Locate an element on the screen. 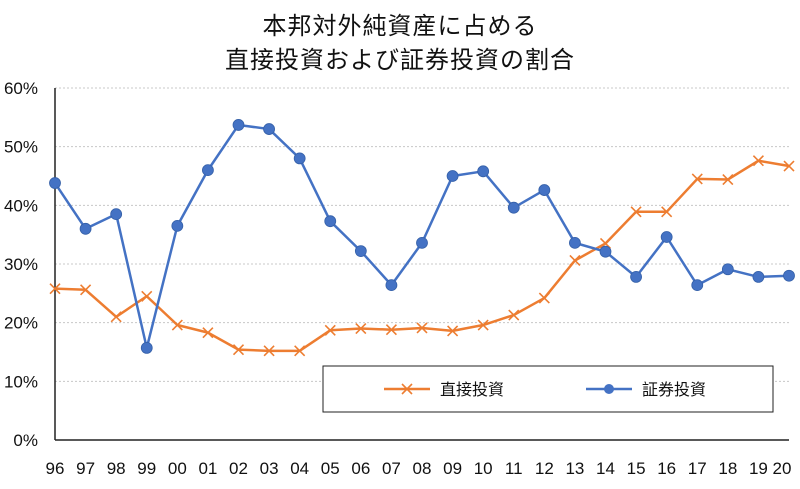 This screenshot has width=800, height=489. x-tick-label: 09 is located at coordinates (452, 468).